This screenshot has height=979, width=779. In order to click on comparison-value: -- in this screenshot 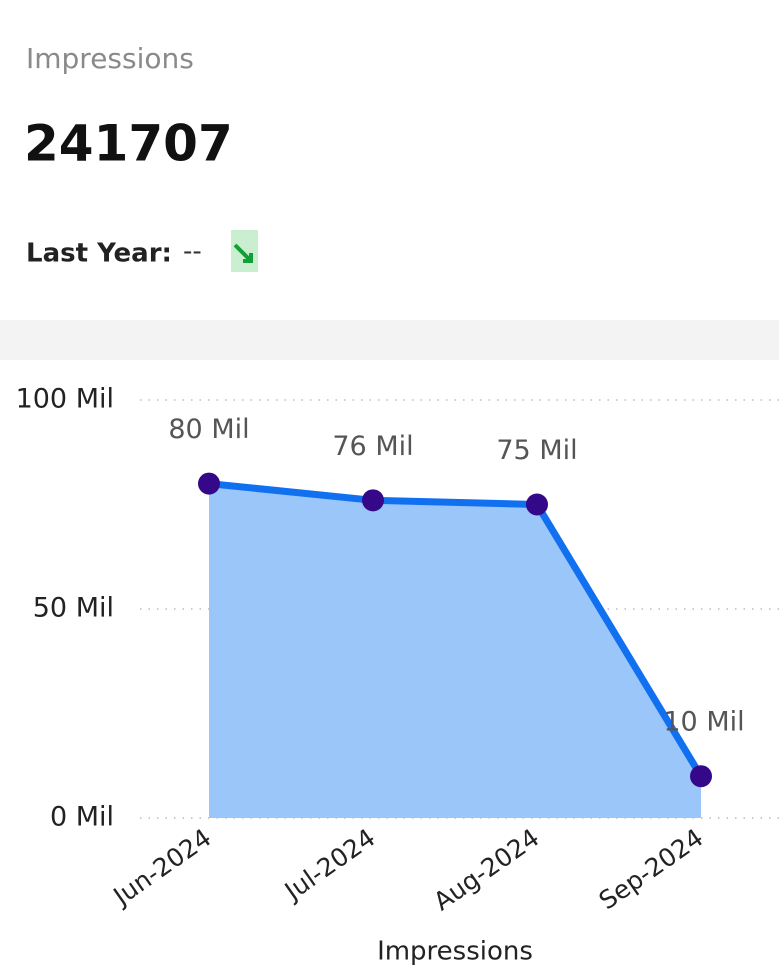, I will do `click(192, 252)`.